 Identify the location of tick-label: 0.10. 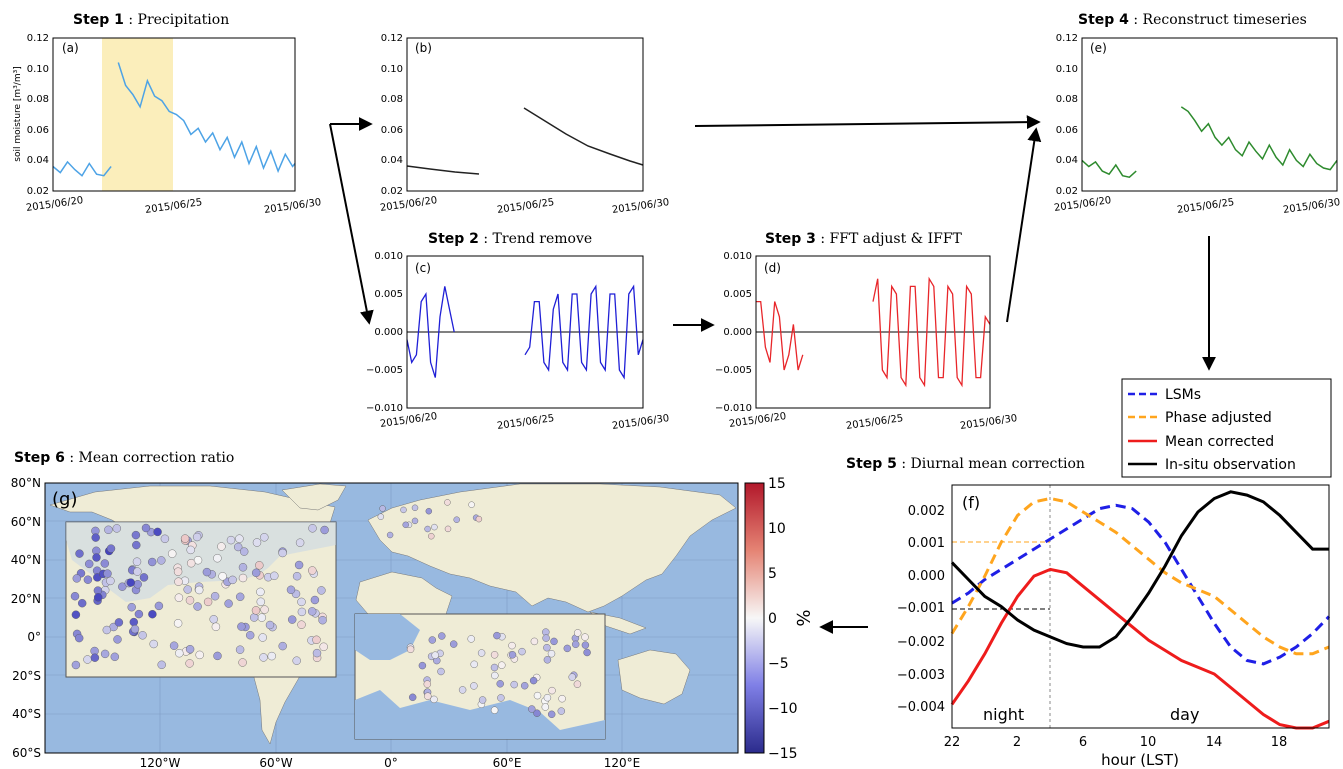
(1067, 69).